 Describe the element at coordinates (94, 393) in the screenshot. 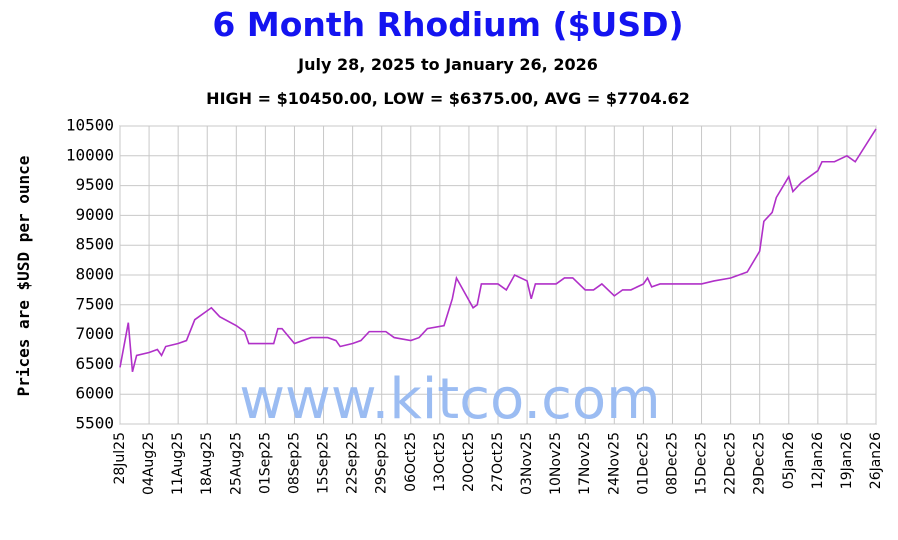

I see `y-tick-label: 6000` at that location.